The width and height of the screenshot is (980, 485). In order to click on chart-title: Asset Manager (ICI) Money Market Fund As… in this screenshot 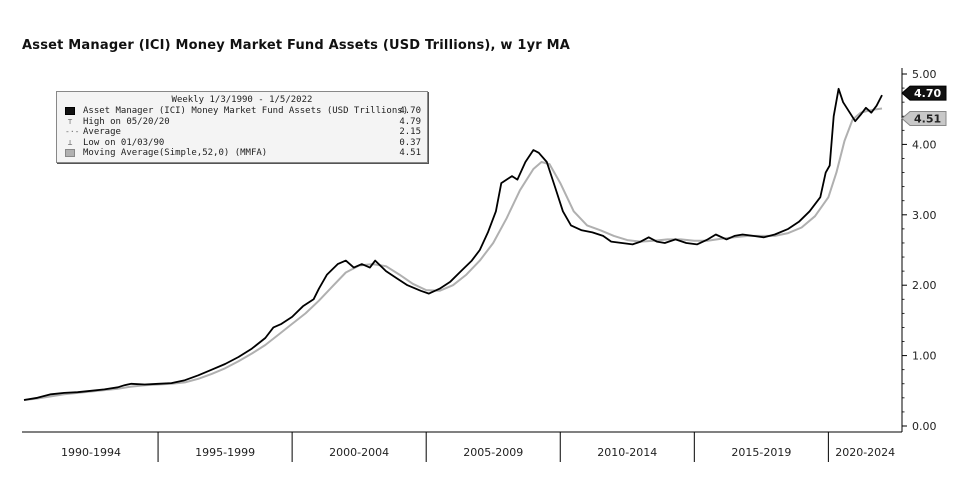, I will do `click(296, 45)`.